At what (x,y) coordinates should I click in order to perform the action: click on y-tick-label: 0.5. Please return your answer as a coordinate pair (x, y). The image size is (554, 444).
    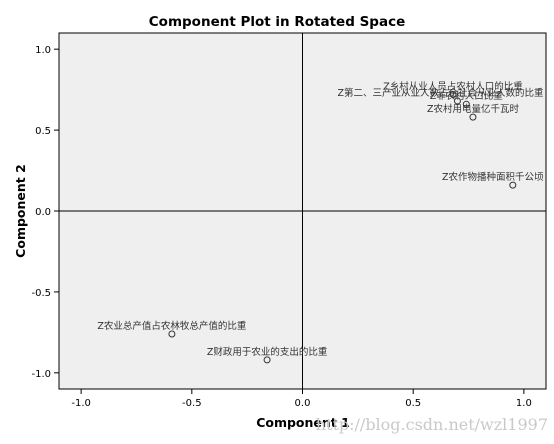
    Looking at the image, I should click on (43, 131).